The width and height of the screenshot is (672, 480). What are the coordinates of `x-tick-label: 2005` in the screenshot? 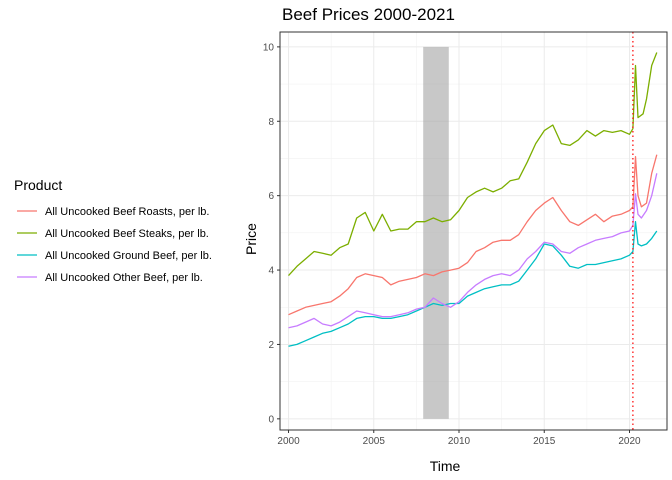 It's located at (374, 441).